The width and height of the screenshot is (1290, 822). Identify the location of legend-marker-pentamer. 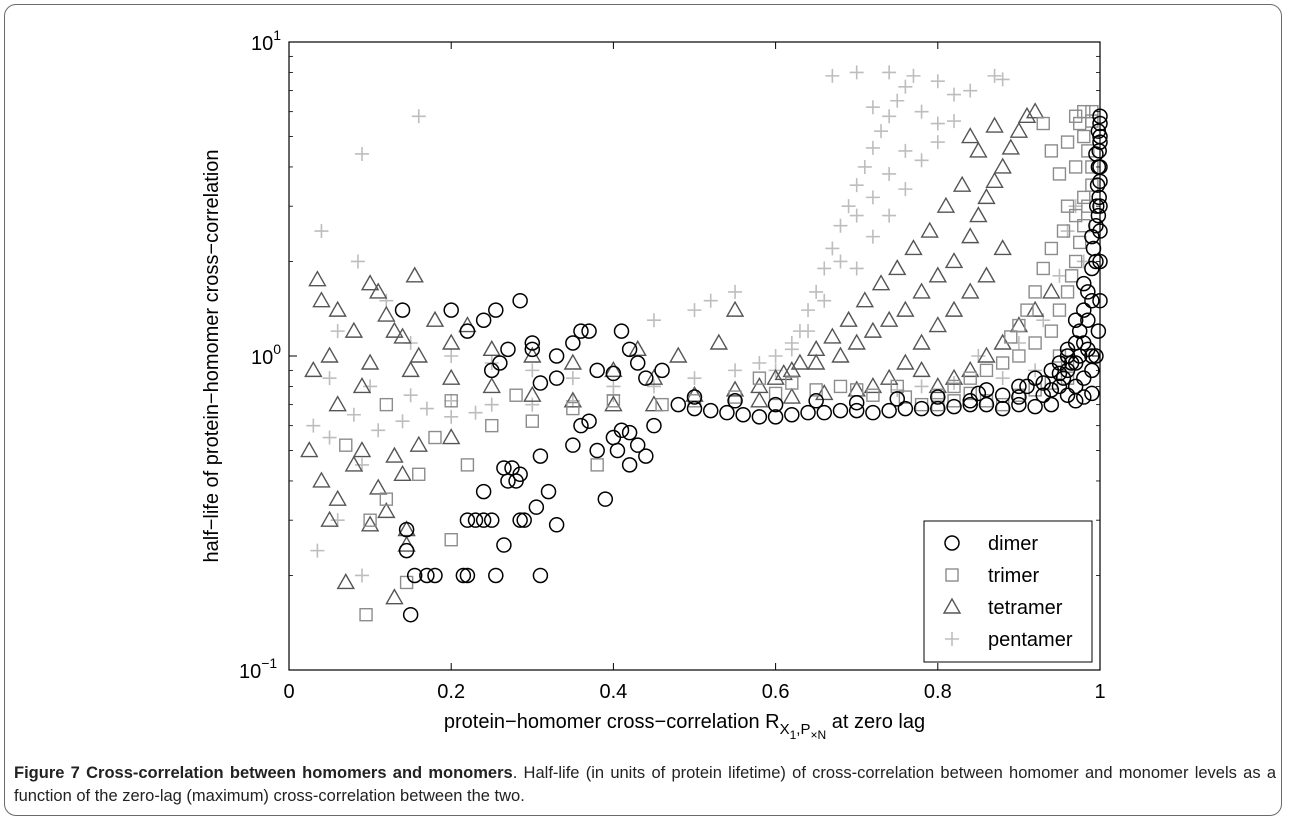
(952, 639).